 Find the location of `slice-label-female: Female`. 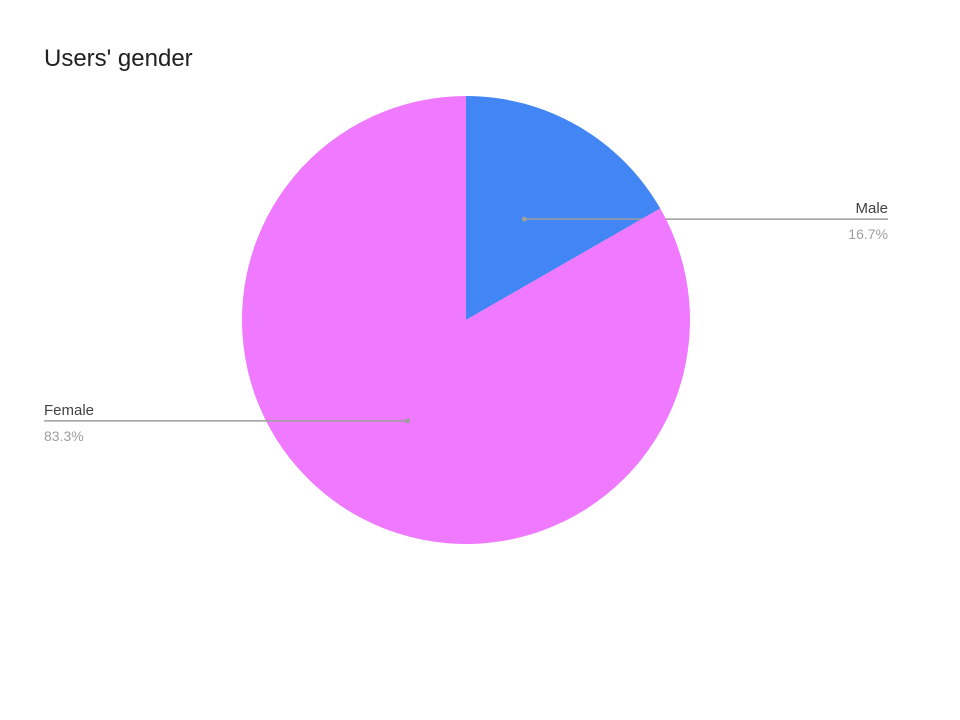

slice-label-female: Female is located at coordinates (69, 410).